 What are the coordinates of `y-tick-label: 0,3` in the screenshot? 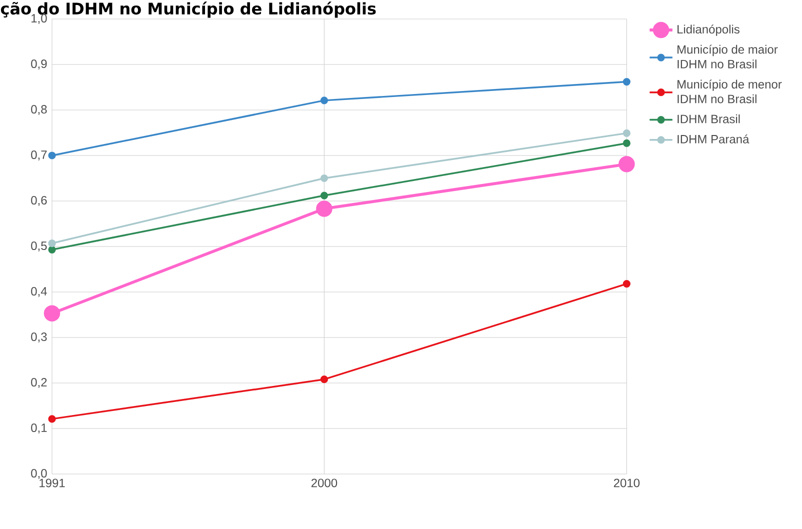 It's located at (39, 337).